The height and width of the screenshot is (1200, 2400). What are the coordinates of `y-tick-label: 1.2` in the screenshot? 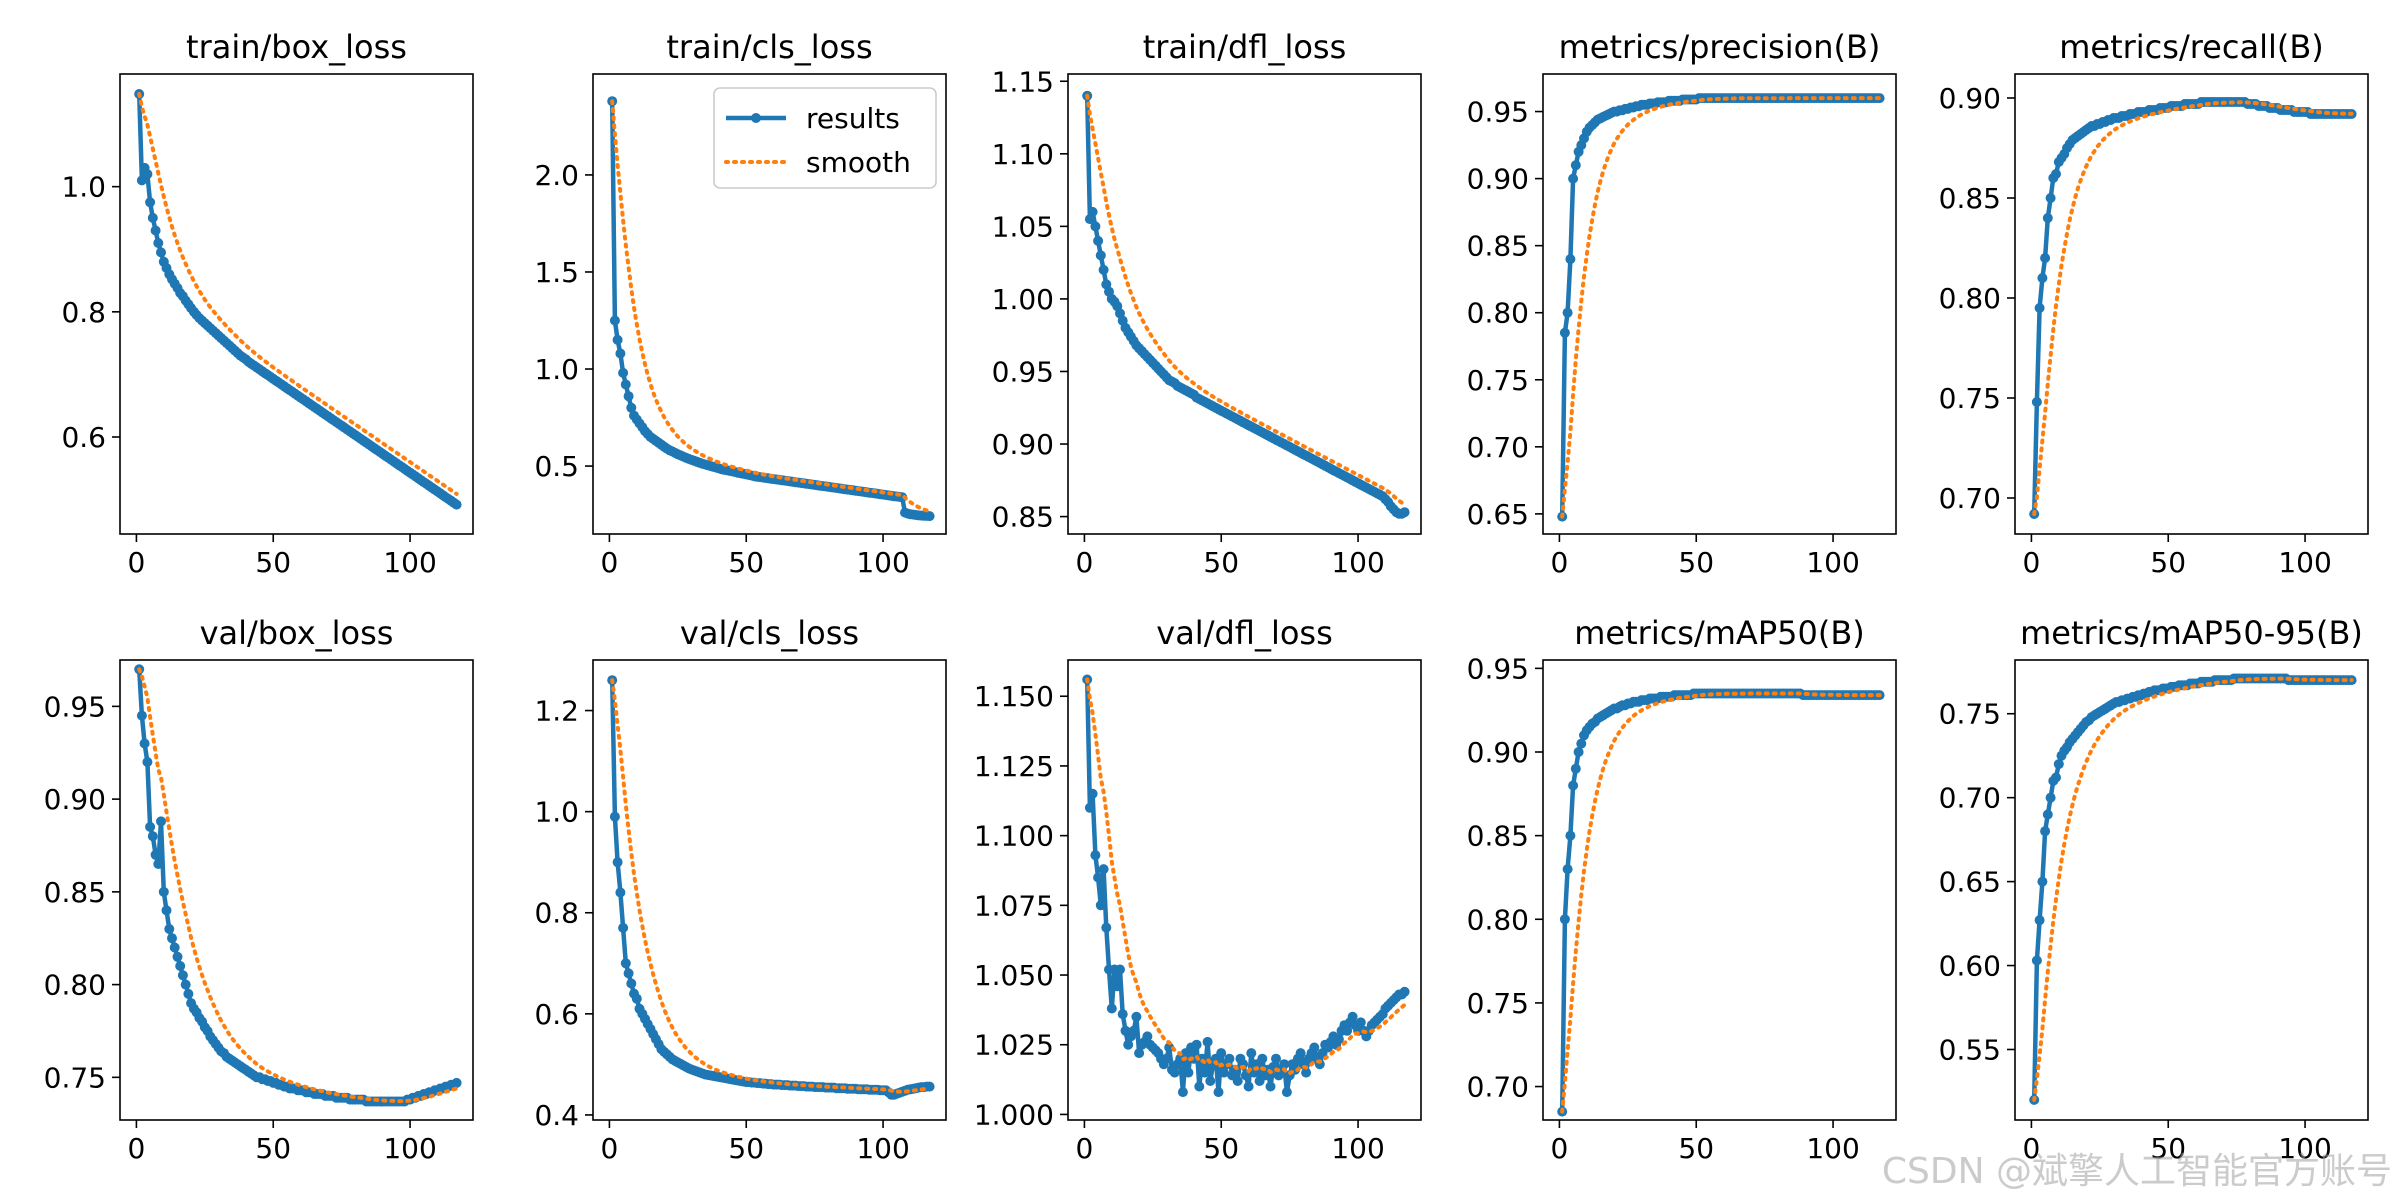 It's located at (556, 711).